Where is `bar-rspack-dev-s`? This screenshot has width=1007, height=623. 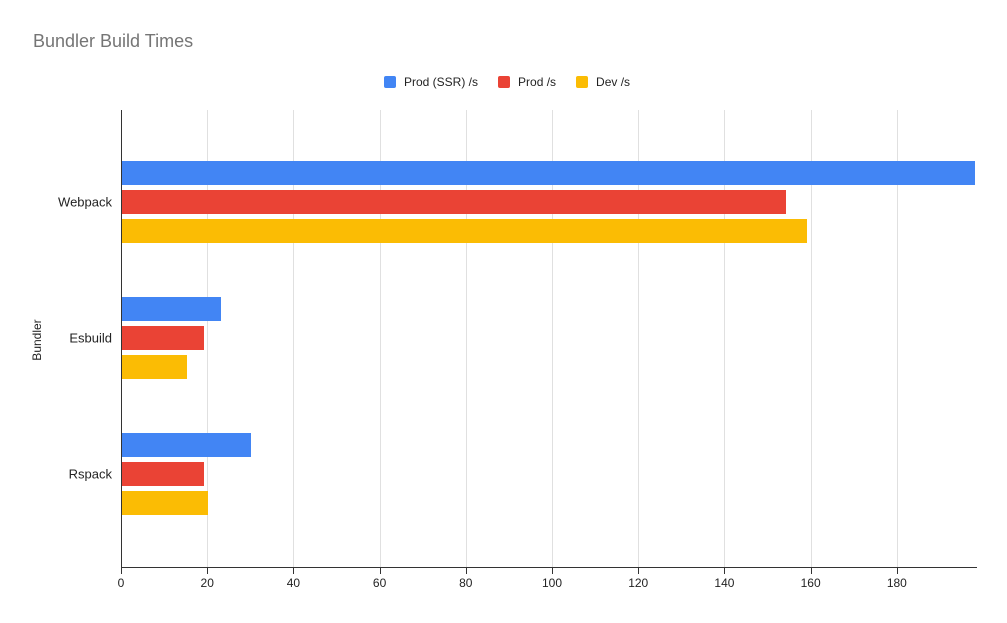 bar-rspack-dev-s is located at coordinates (165, 503).